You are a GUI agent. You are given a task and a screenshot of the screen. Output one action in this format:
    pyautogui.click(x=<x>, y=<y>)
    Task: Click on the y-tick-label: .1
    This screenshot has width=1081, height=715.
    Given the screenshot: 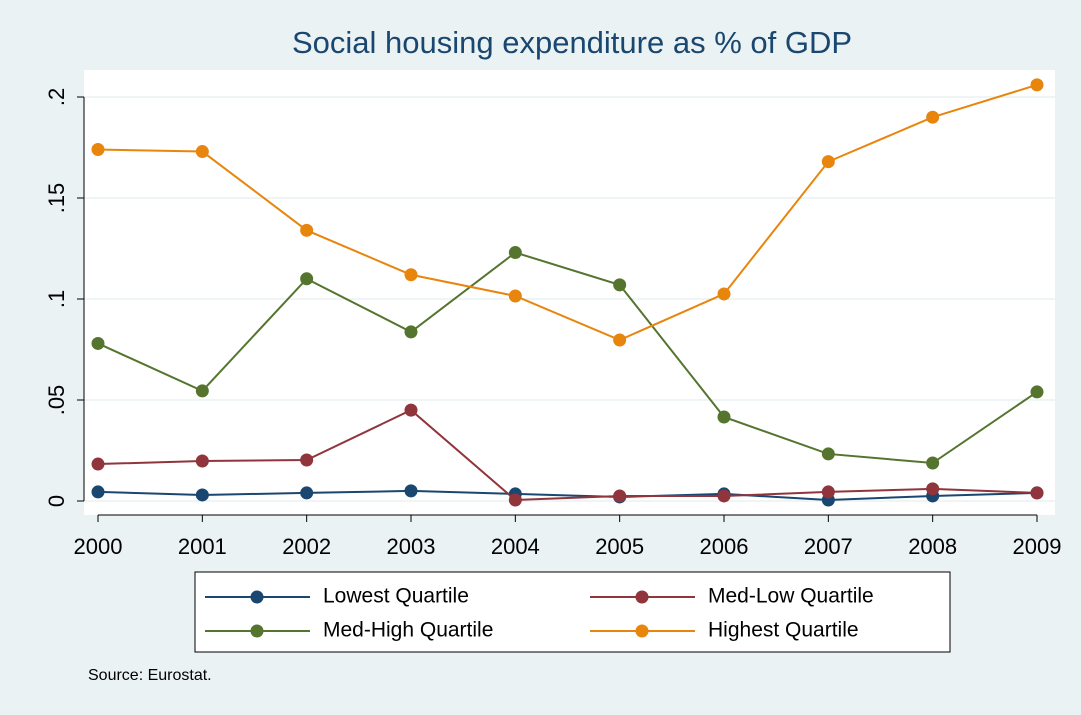 What is the action you would take?
    pyautogui.click(x=56, y=299)
    